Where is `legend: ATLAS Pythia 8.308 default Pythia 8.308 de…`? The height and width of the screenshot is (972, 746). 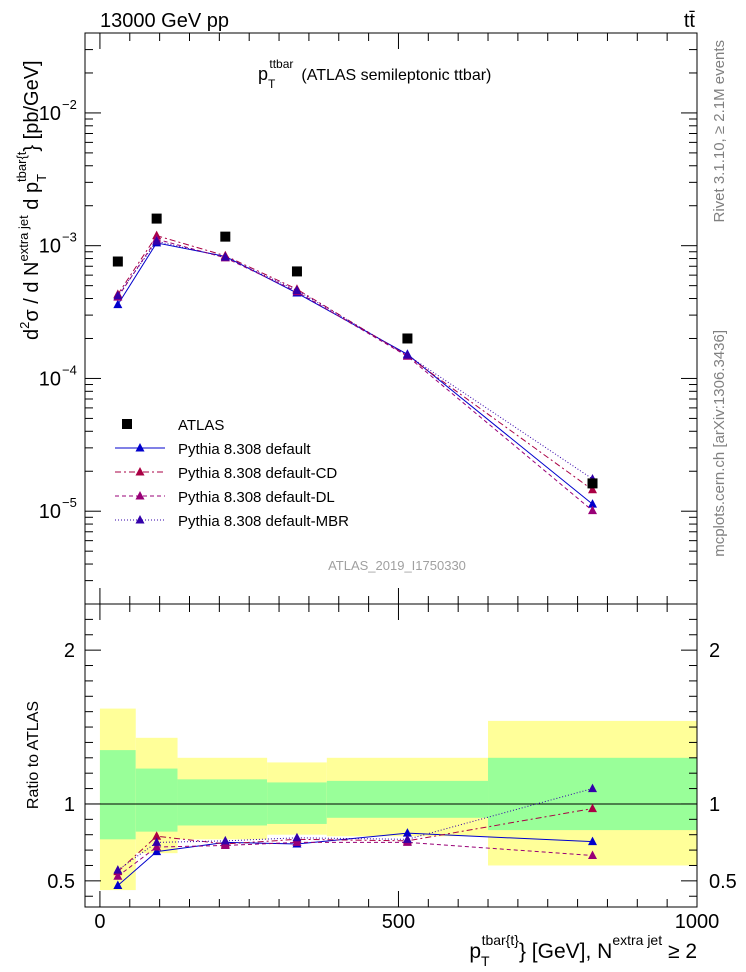
legend: ATLAS Pythia 8.308 default Pythia 8.308 de… is located at coordinates (232, 473).